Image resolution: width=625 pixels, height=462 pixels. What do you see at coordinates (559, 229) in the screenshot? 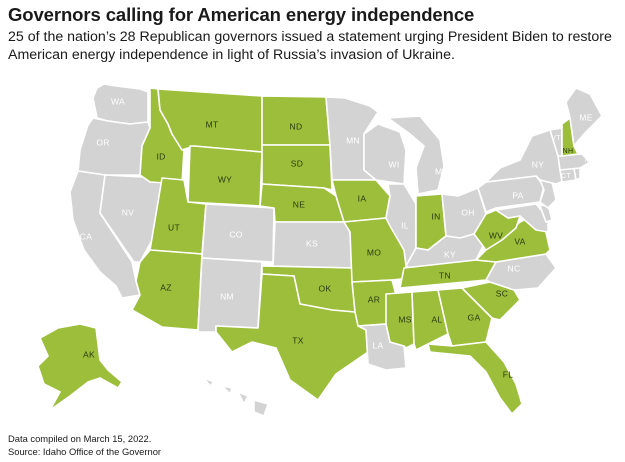
I see `state-label-md: MD` at bounding box center [559, 229].